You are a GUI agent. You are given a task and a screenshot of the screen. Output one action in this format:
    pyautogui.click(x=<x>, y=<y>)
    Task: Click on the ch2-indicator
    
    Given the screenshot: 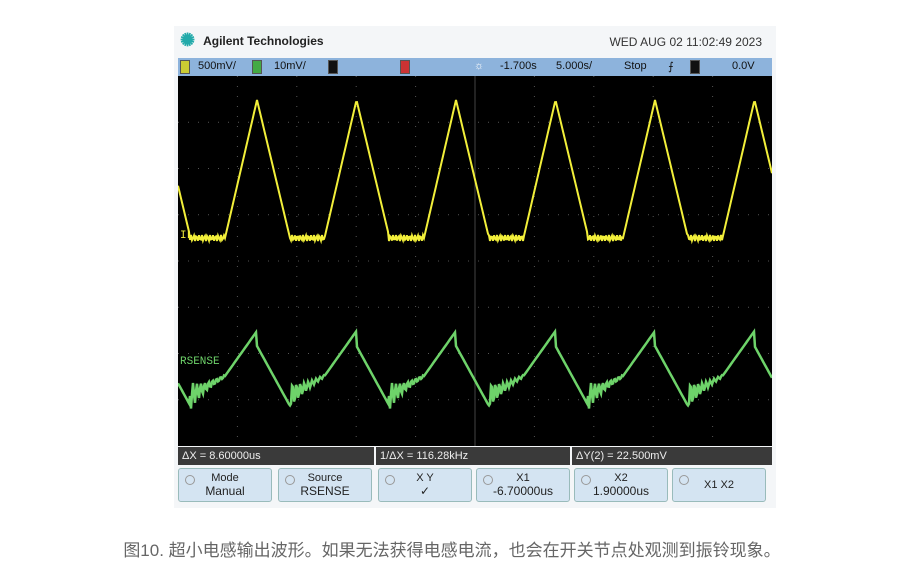 What is the action you would take?
    pyautogui.click(x=257, y=67)
    